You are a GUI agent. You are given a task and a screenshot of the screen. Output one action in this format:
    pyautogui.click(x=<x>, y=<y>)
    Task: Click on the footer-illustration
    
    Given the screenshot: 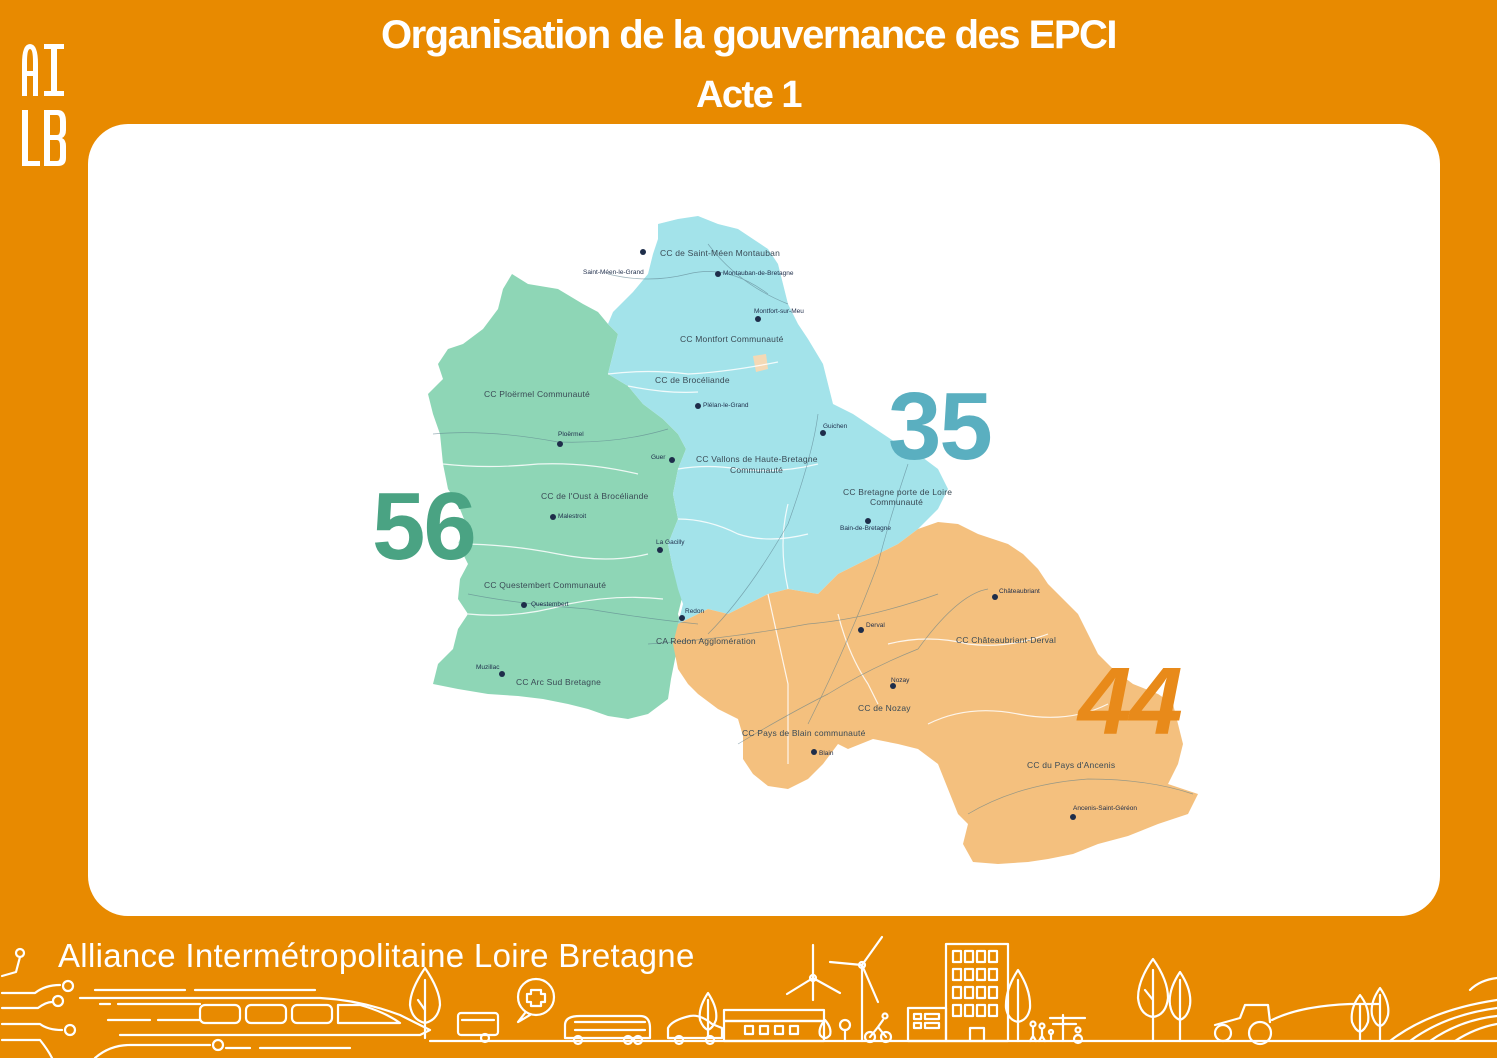 What is the action you would take?
    pyautogui.click(x=748, y=996)
    